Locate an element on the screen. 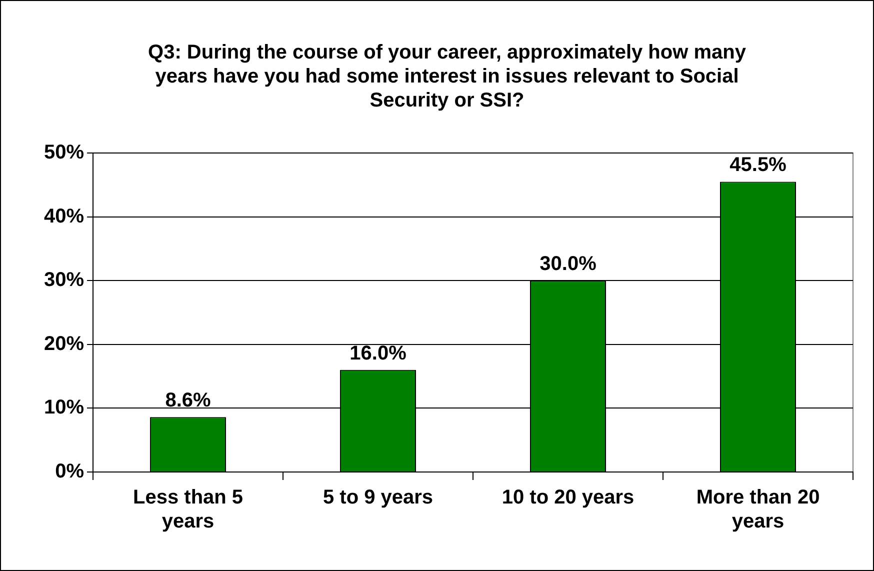 The width and height of the screenshot is (874, 571). y-tick-label: 40% is located at coordinates (64, 216).